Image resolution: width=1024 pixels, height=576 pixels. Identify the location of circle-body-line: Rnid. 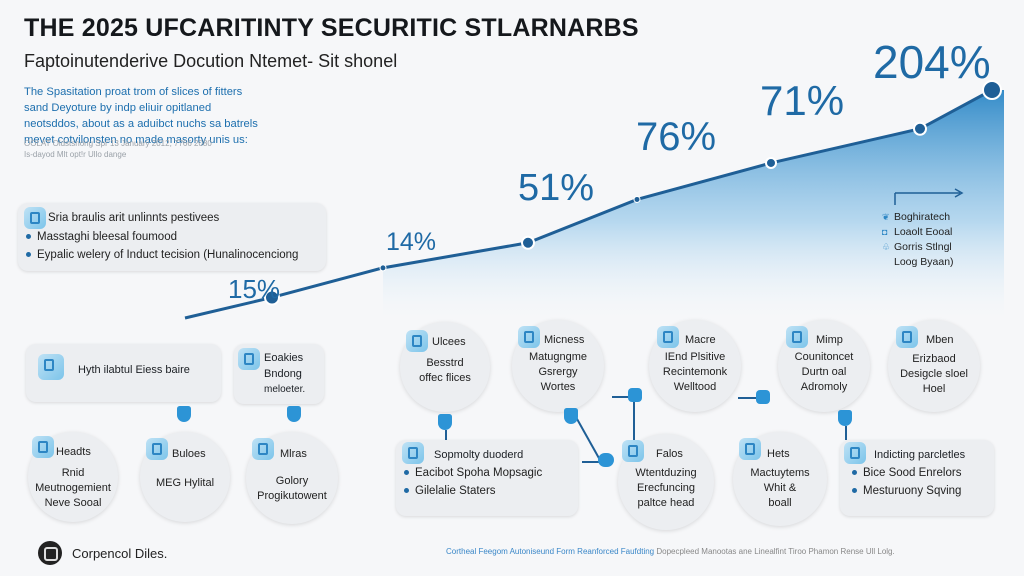
(73, 473).